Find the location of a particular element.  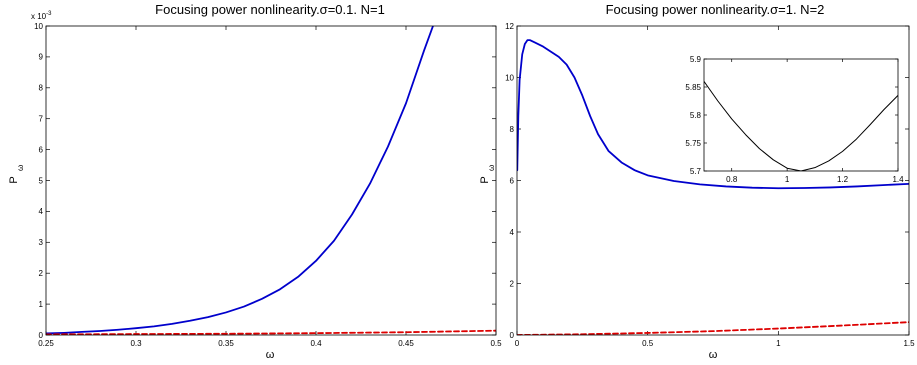

right-series-1-line is located at coordinates (713, 328).